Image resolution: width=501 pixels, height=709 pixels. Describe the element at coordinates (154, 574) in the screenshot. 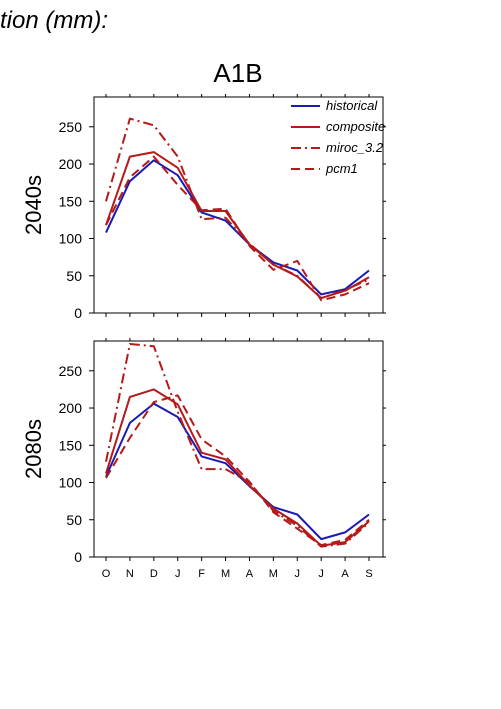

I see `x-tick-label: D` at that location.